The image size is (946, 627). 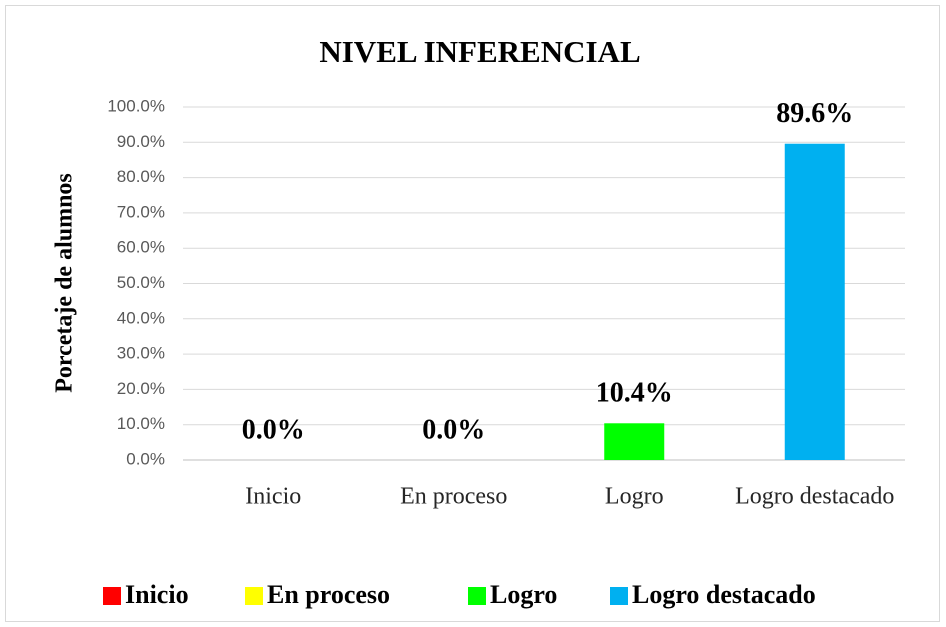 What do you see at coordinates (65, 283) in the screenshot?
I see `y-axis-label: Porcetaje de alumnos` at bounding box center [65, 283].